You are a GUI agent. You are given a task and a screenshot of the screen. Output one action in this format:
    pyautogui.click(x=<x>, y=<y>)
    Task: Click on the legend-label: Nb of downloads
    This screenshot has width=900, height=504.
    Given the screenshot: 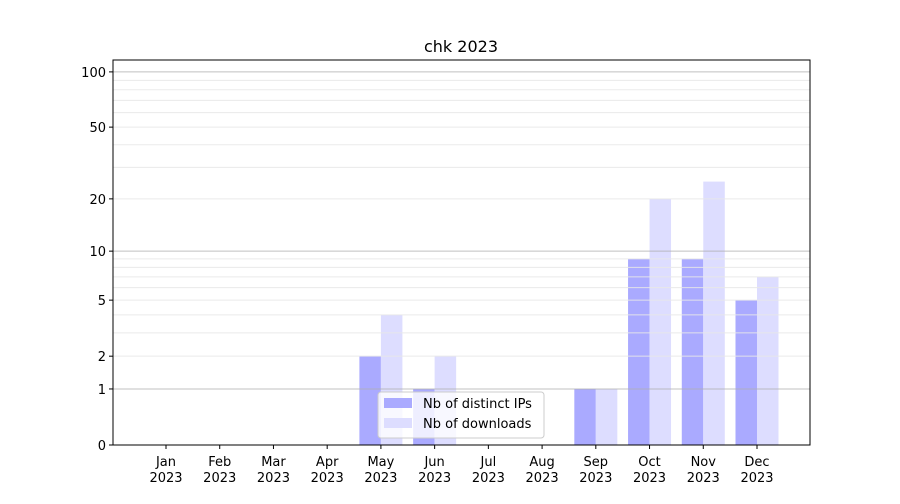 What is the action you would take?
    pyautogui.click(x=477, y=424)
    